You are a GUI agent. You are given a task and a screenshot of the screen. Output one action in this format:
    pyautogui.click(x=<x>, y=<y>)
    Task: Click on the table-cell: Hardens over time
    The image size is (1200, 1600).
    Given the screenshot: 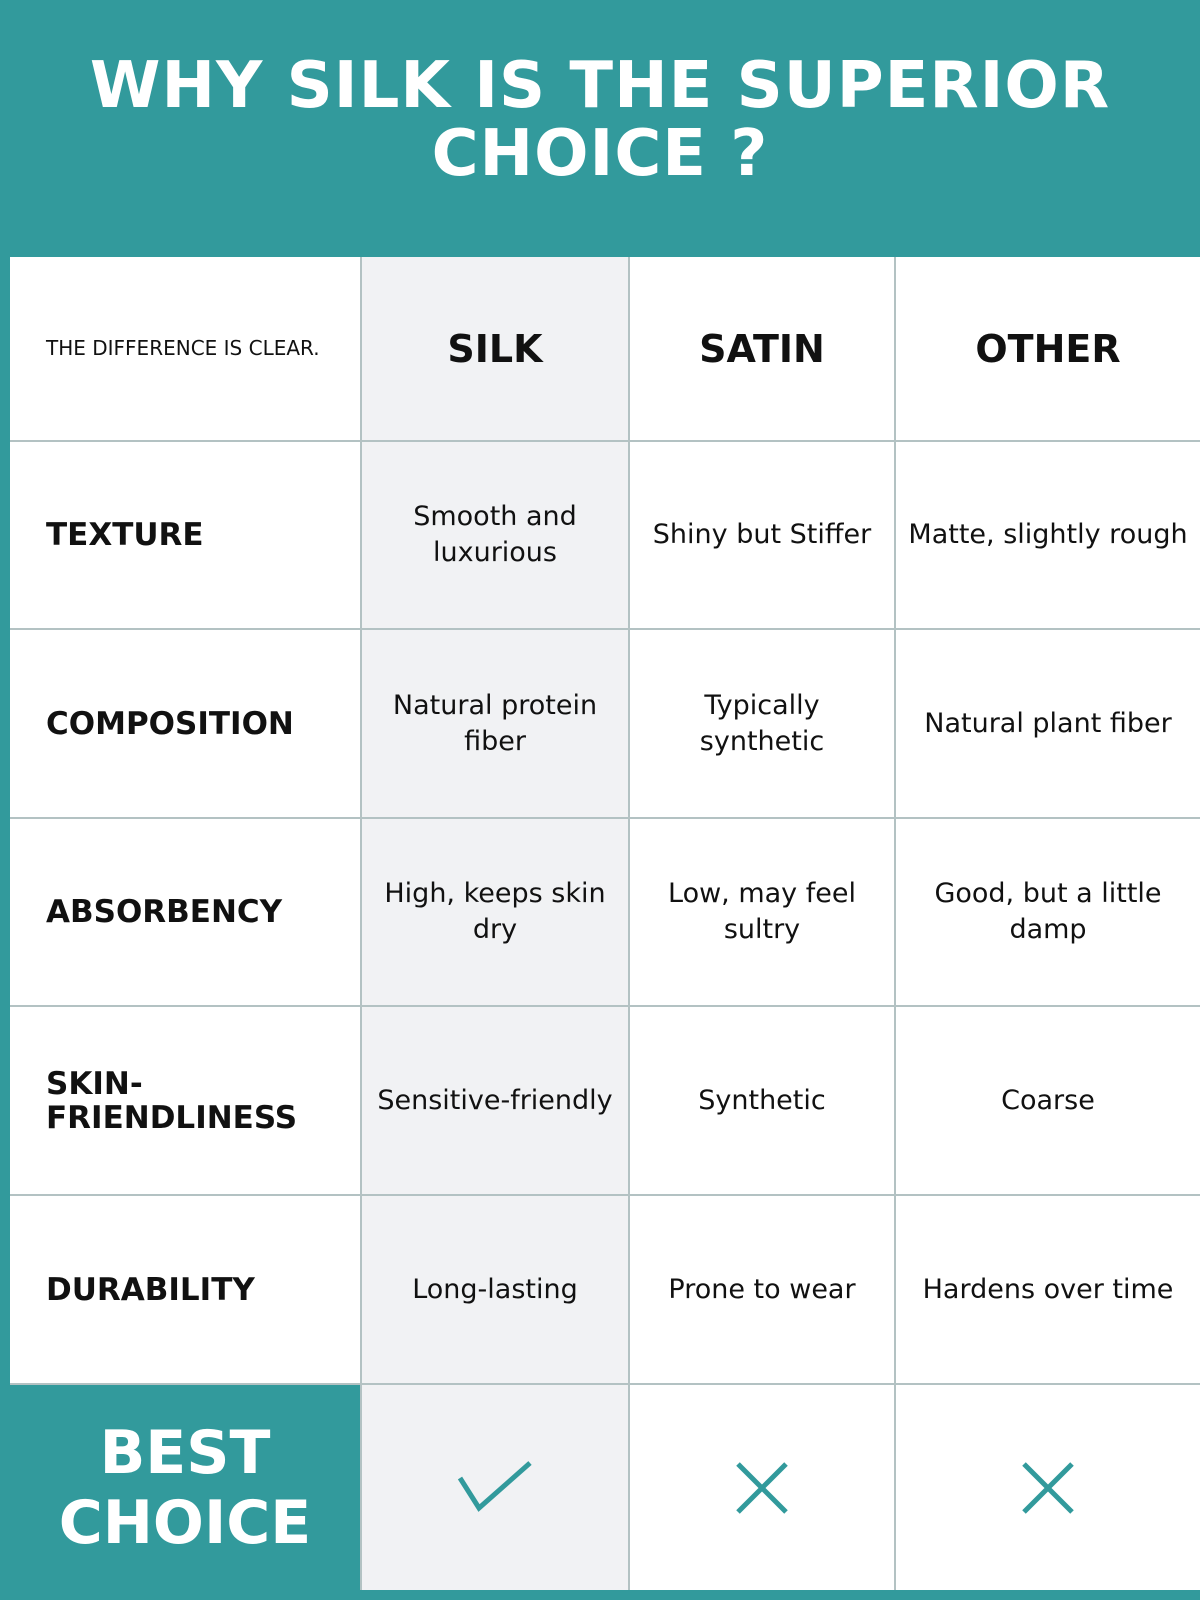 What is the action you would take?
    pyautogui.click(x=1048, y=1290)
    